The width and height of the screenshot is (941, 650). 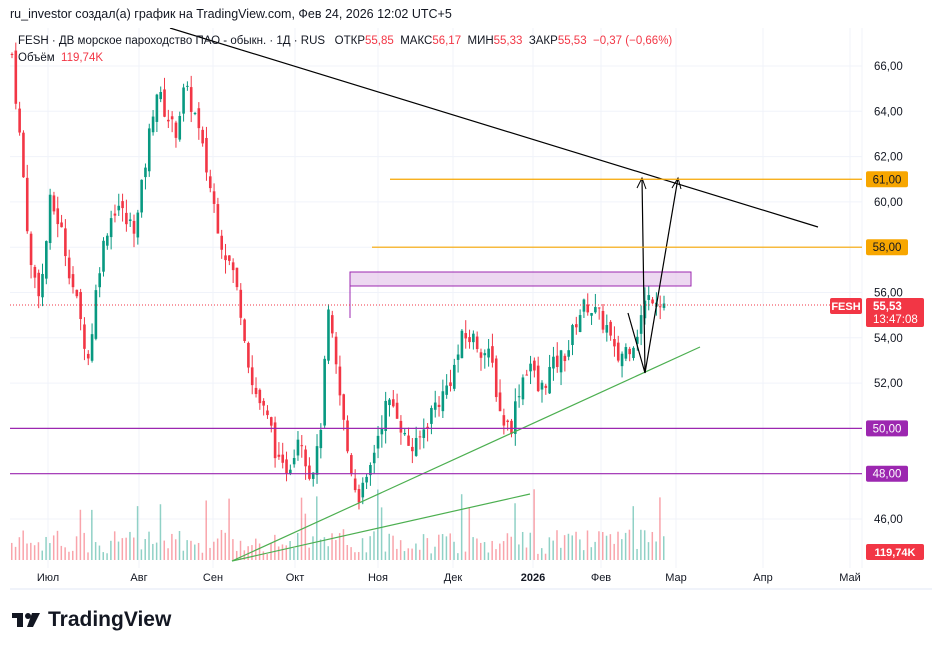 I want to click on brand-name: TradingView, so click(x=110, y=619).